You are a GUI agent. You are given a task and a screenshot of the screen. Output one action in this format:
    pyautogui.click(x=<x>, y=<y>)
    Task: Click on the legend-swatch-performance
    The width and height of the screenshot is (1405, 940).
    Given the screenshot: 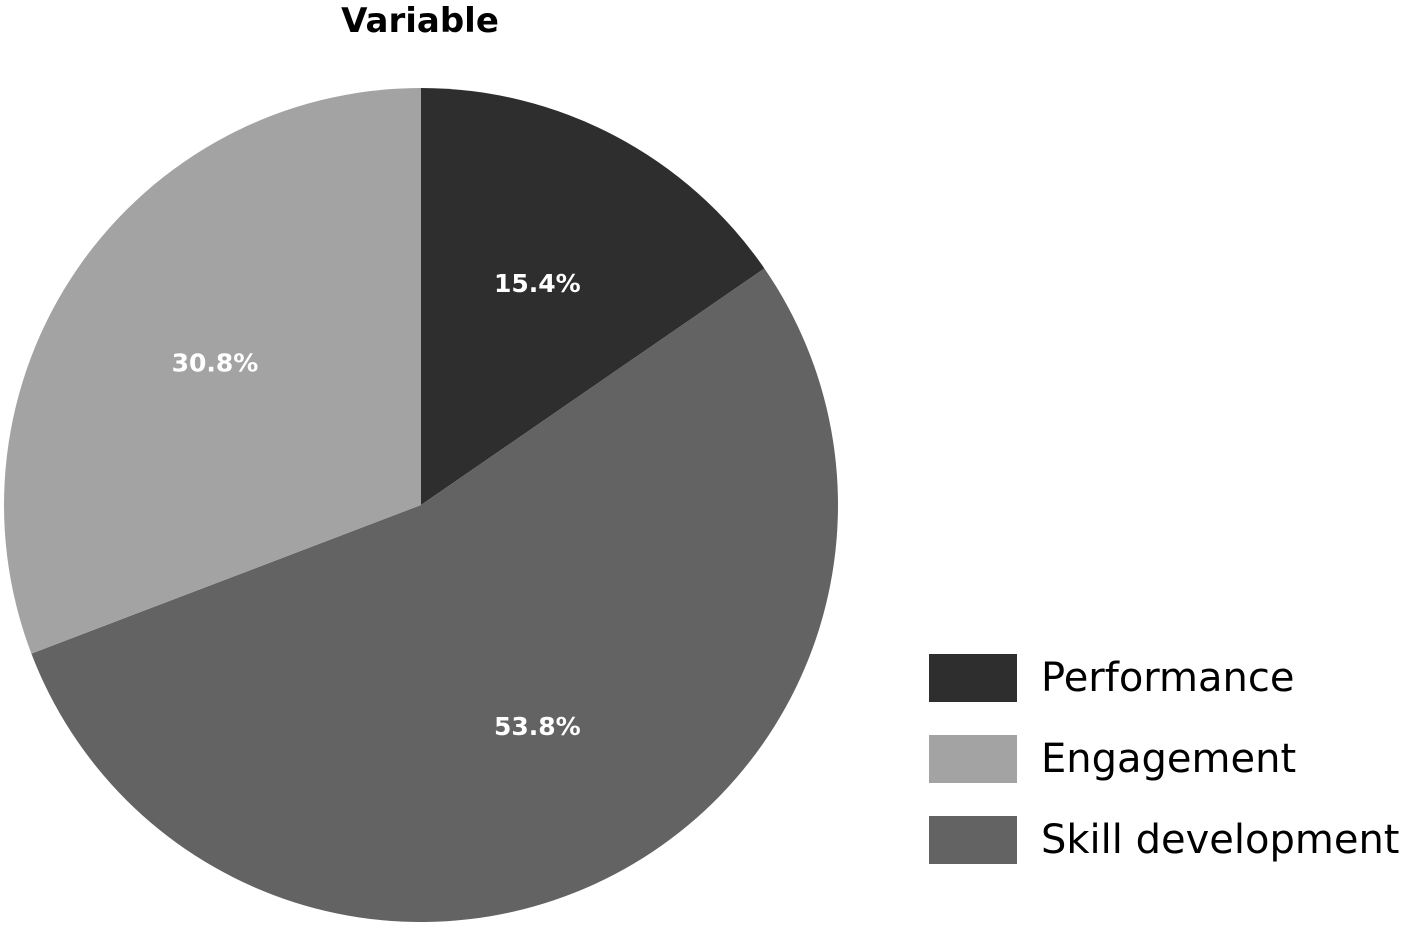 What is the action you would take?
    pyautogui.click(x=973, y=678)
    